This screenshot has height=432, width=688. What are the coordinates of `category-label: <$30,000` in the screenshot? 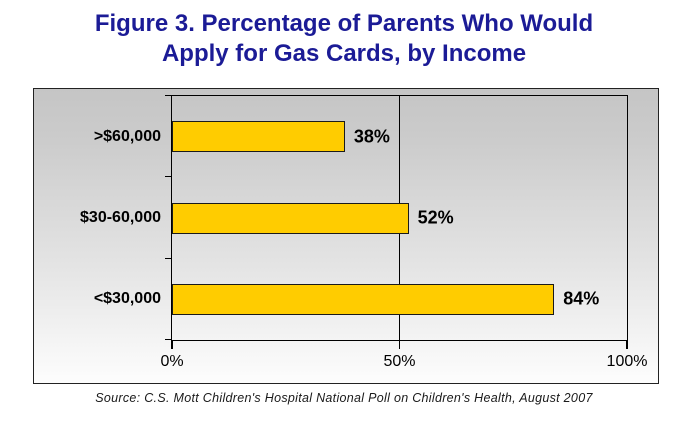 It's located at (127, 299).